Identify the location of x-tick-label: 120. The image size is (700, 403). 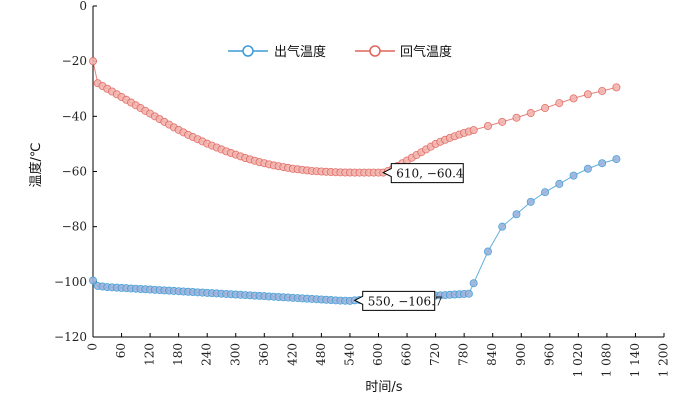
(150, 354).